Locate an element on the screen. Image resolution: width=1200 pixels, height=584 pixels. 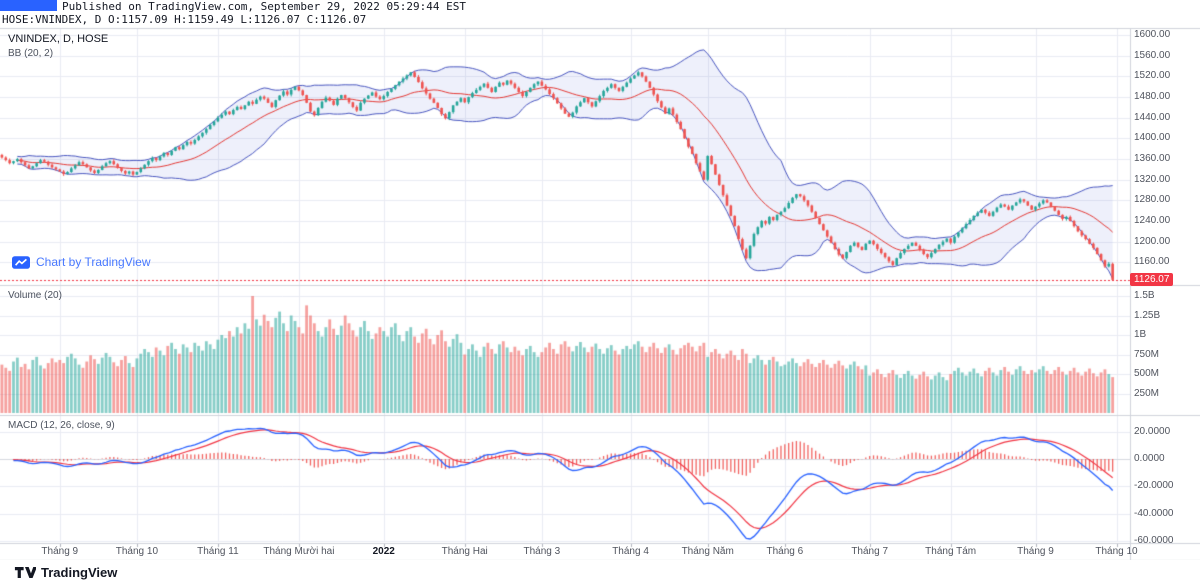
header-blue-bar is located at coordinates (28, 5).